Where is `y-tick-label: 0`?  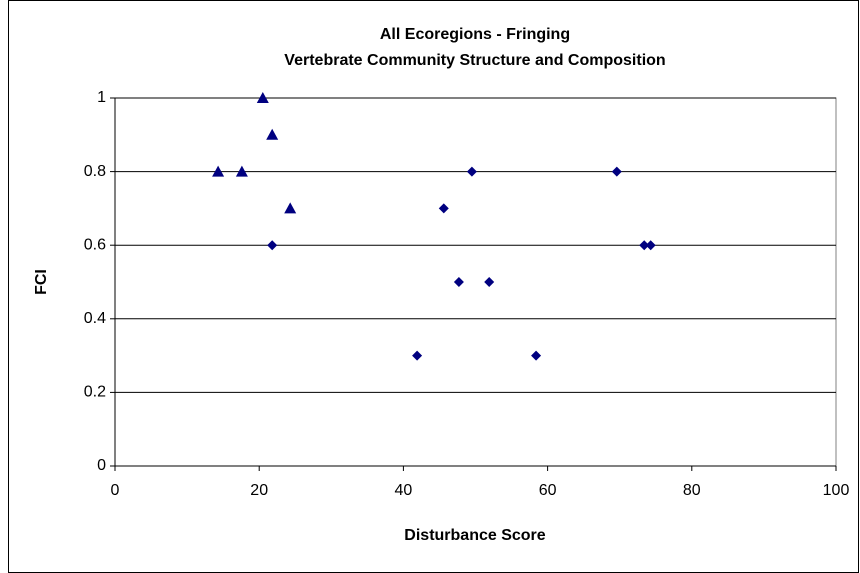 y-tick-label: 0 is located at coordinates (101, 465).